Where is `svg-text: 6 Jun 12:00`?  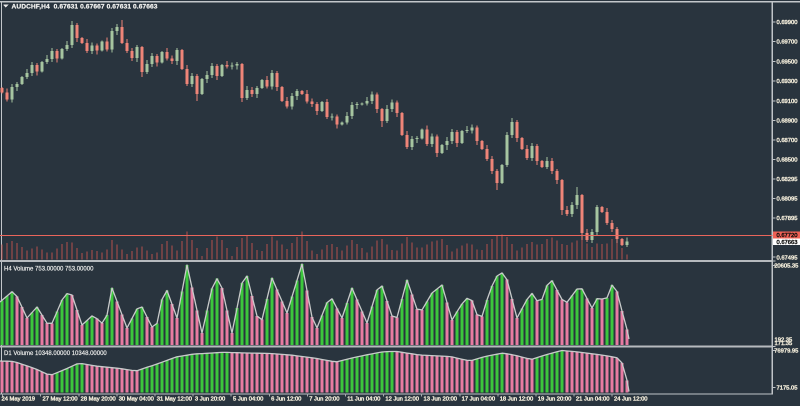
svg-text: 6 Jun 12:00 is located at coordinates (286, 400).